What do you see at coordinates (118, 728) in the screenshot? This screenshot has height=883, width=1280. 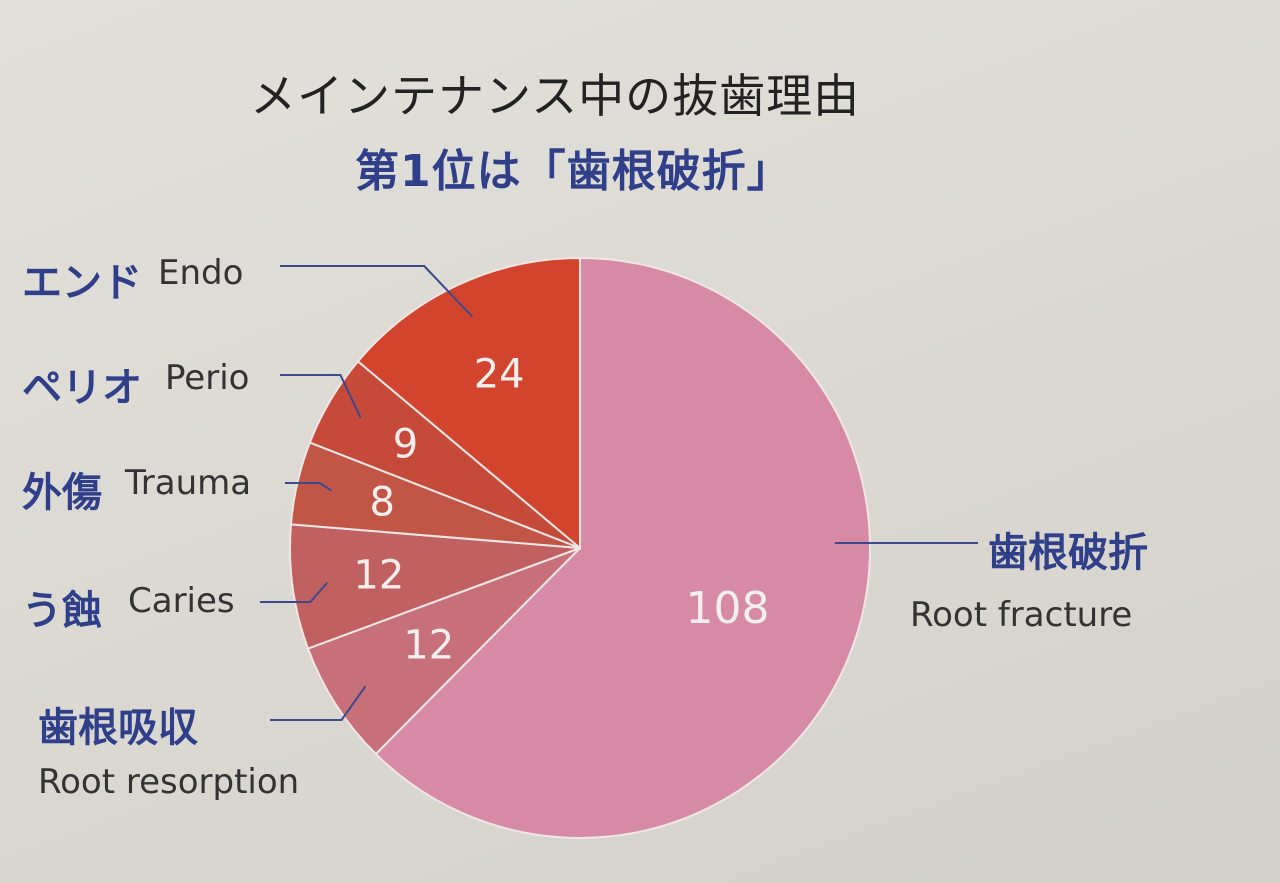 I see `label-resorption-jp: 歯根吸収` at bounding box center [118, 728].